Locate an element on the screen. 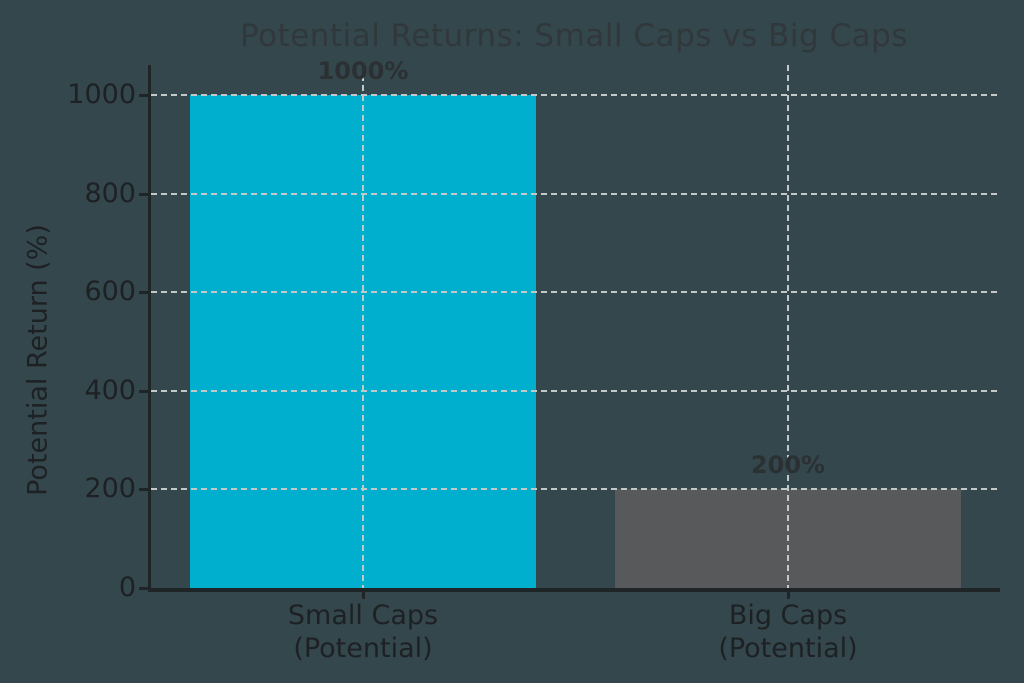 The image size is (1024, 683). gridline-vertical-small-caps is located at coordinates (363, 326).